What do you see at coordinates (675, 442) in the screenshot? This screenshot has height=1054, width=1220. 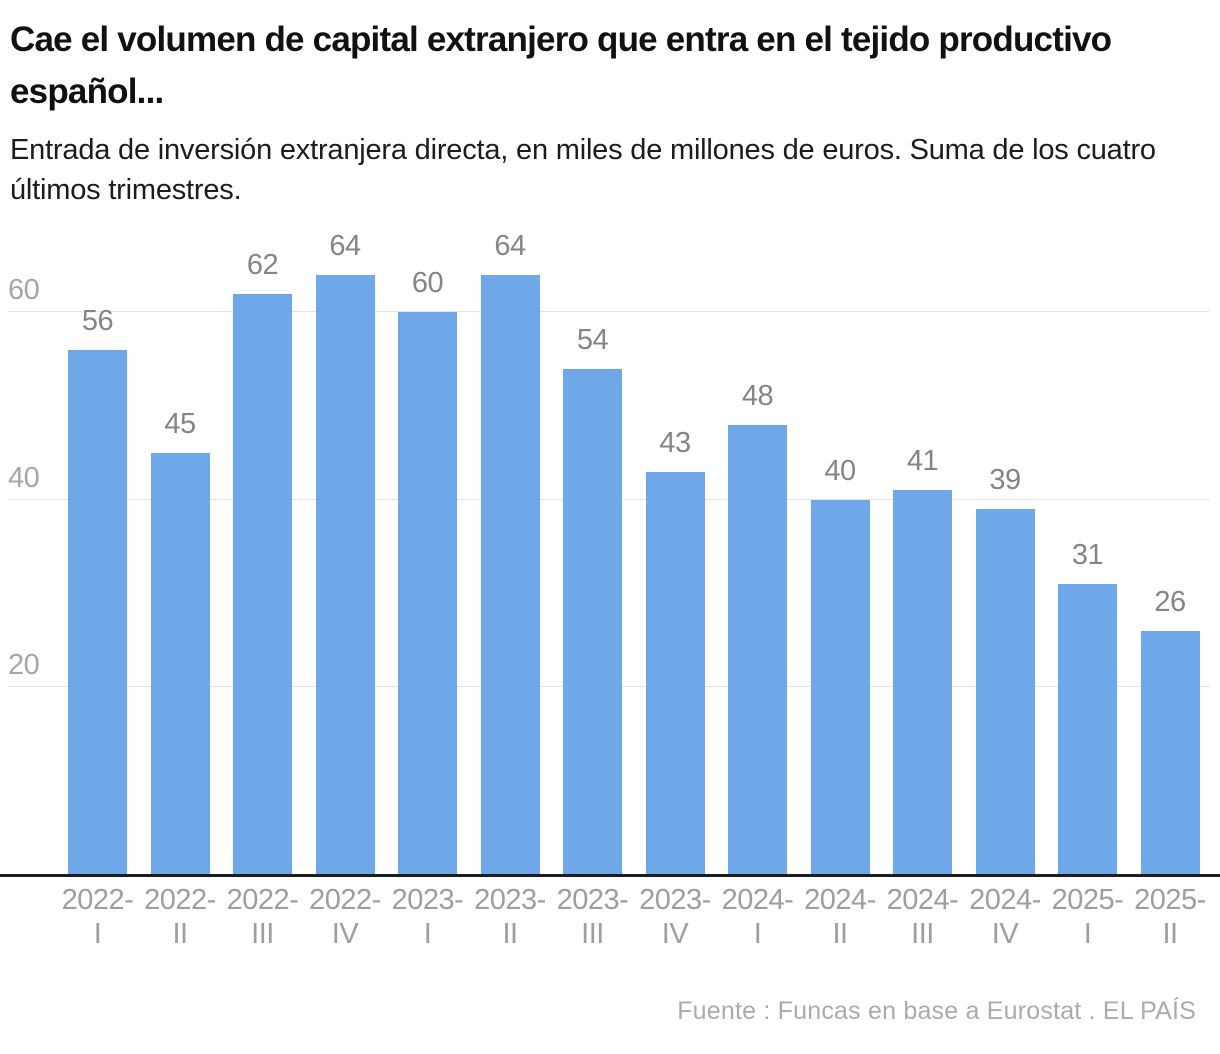 I see `bar-value-label: 43` at bounding box center [675, 442].